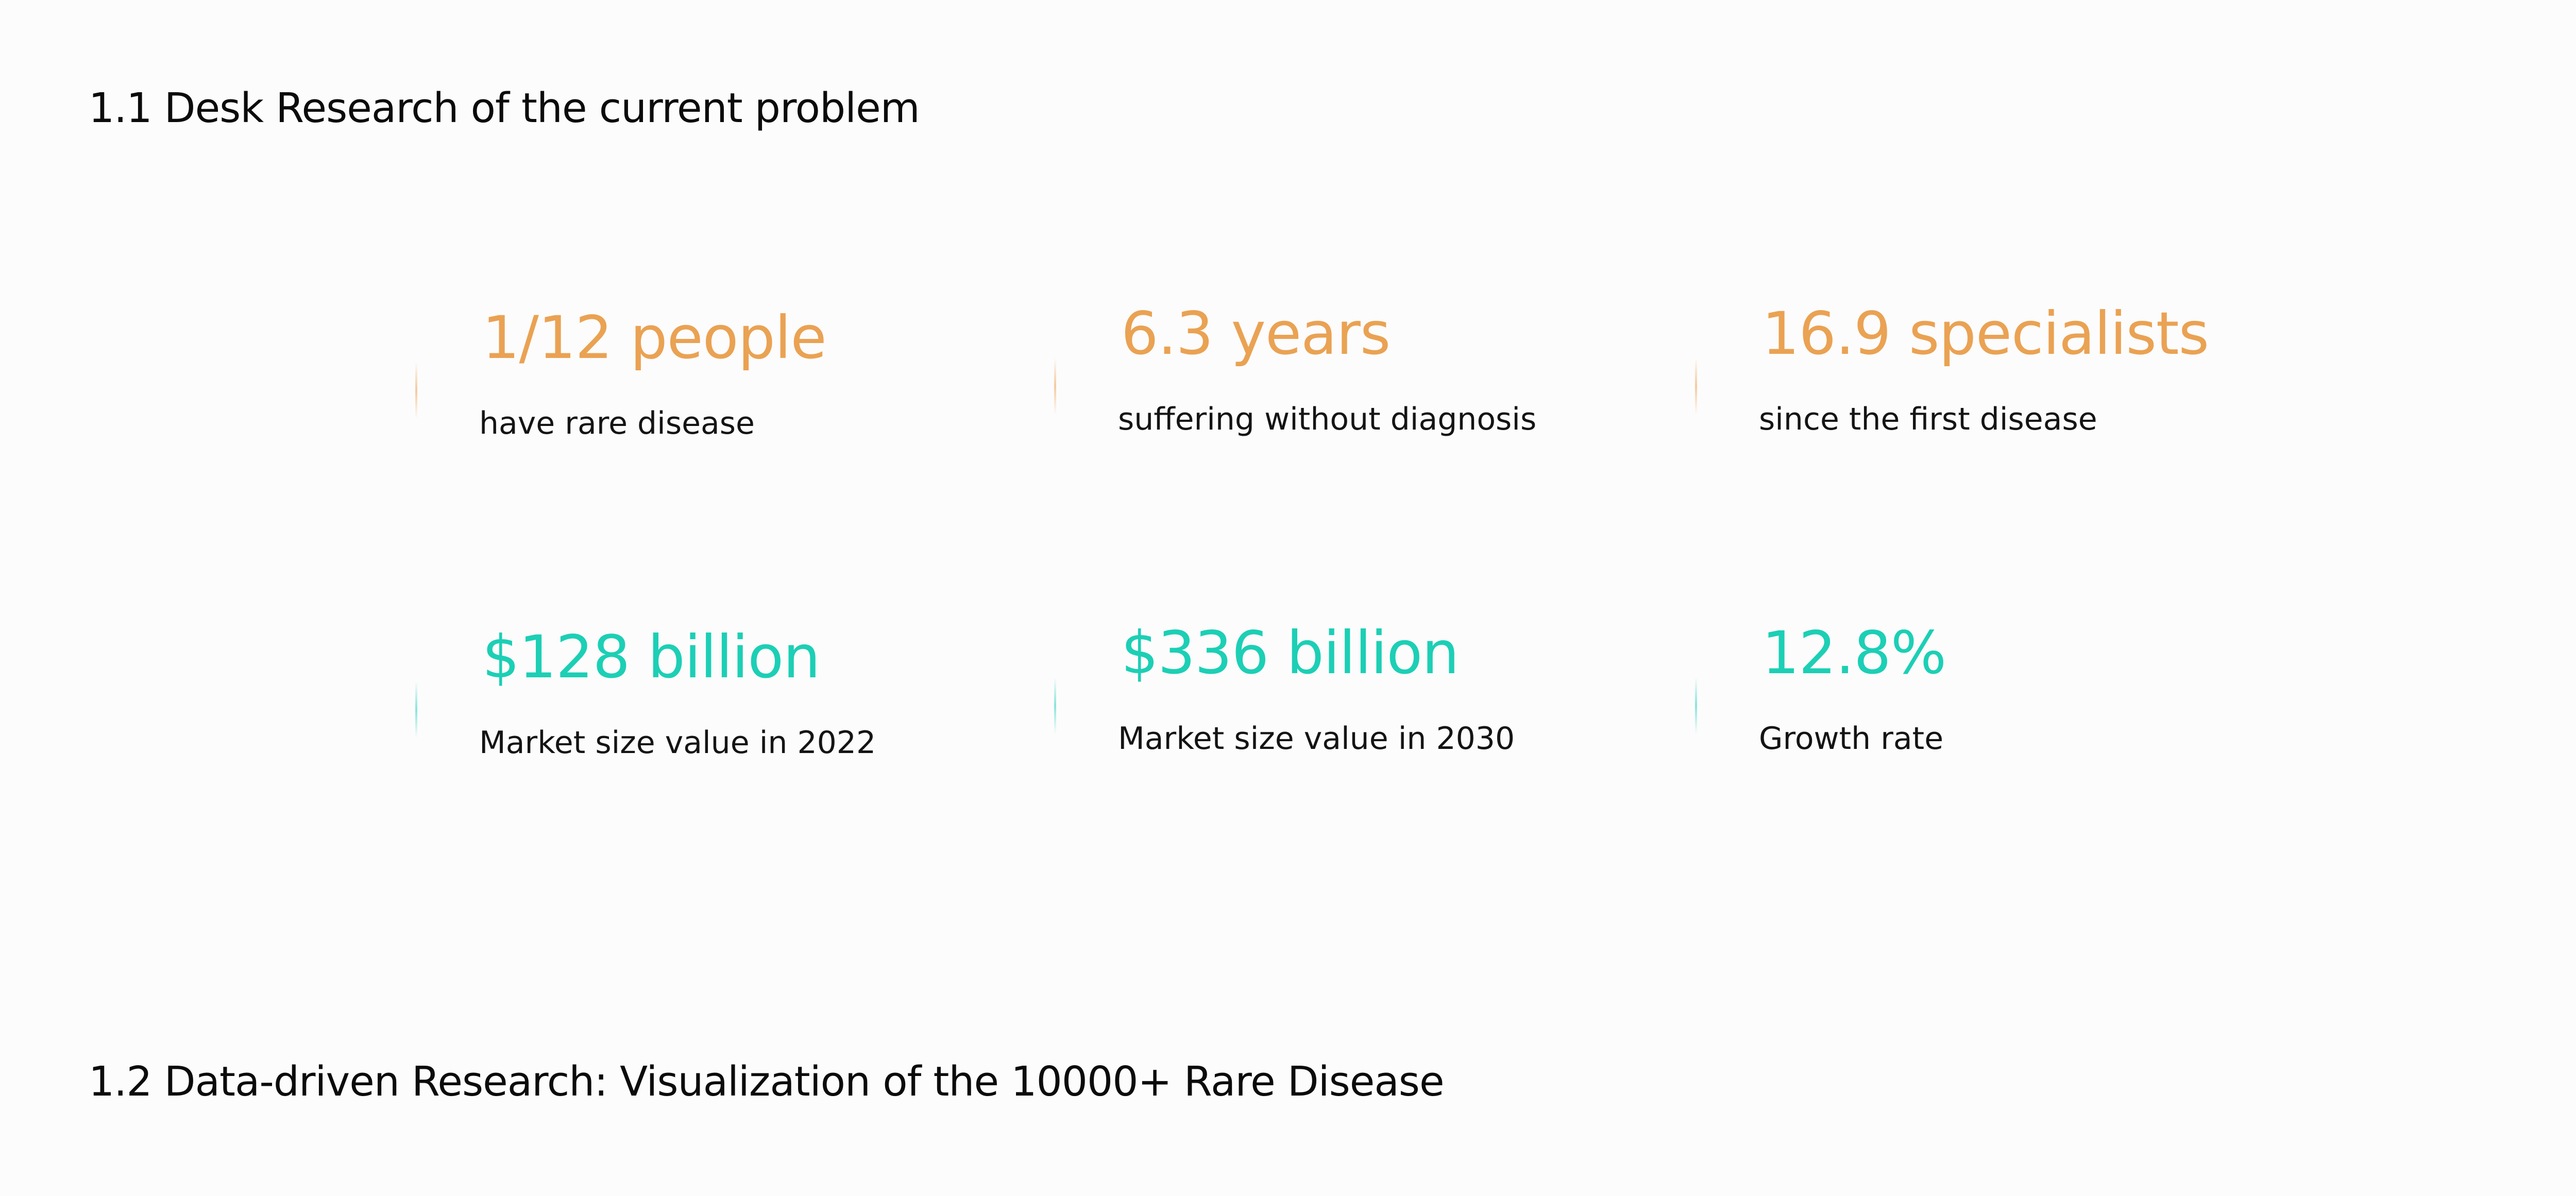 This screenshot has width=2576, height=1196. What do you see at coordinates (651, 657) in the screenshot?
I see `stat-value: $128 billion` at bounding box center [651, 657].